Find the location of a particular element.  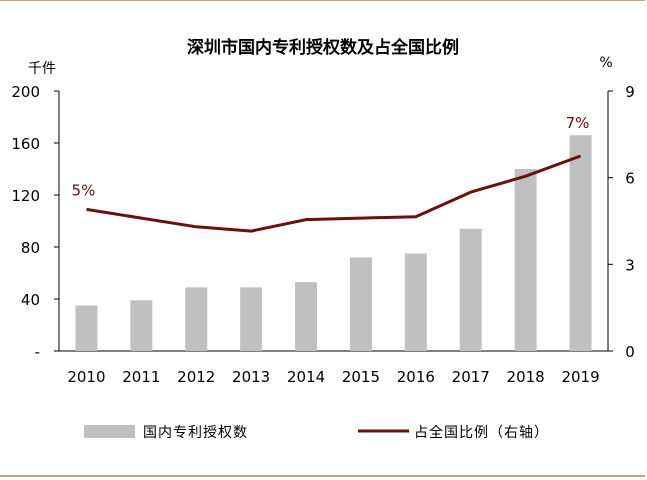

bar-2012 is located at coordinates (196, 319).